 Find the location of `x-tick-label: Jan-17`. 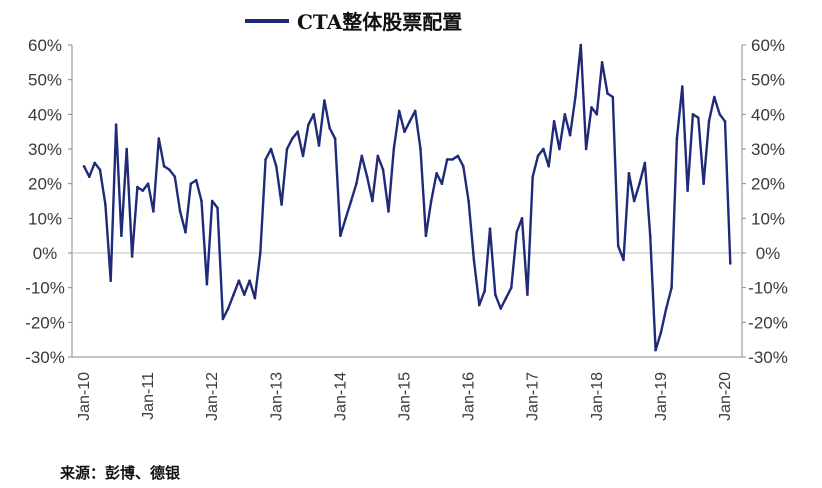

x-tick-label: Jan-17 is located at coordinates (533, 396).